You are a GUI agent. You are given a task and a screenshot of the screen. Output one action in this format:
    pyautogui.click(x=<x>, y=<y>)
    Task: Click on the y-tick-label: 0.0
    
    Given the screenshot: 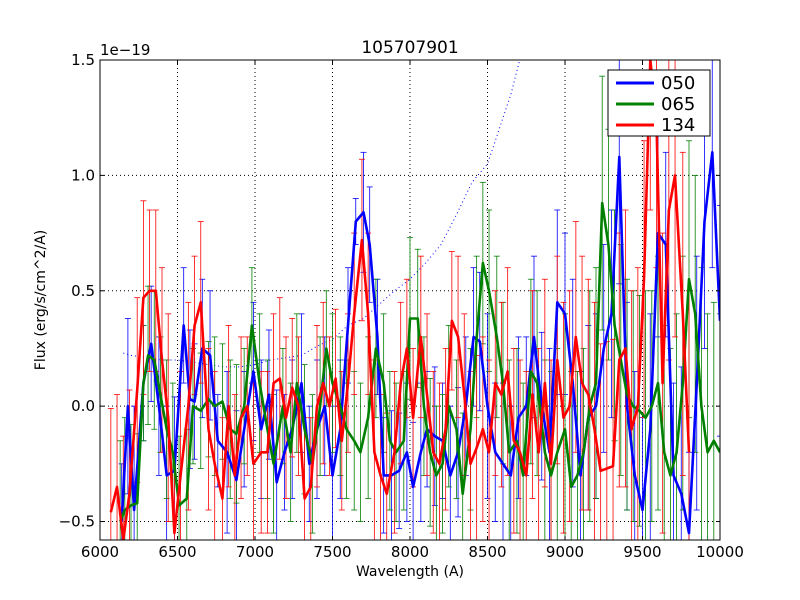 What is the action you would take?
    pyautogui.click(x=83, y=406)
    